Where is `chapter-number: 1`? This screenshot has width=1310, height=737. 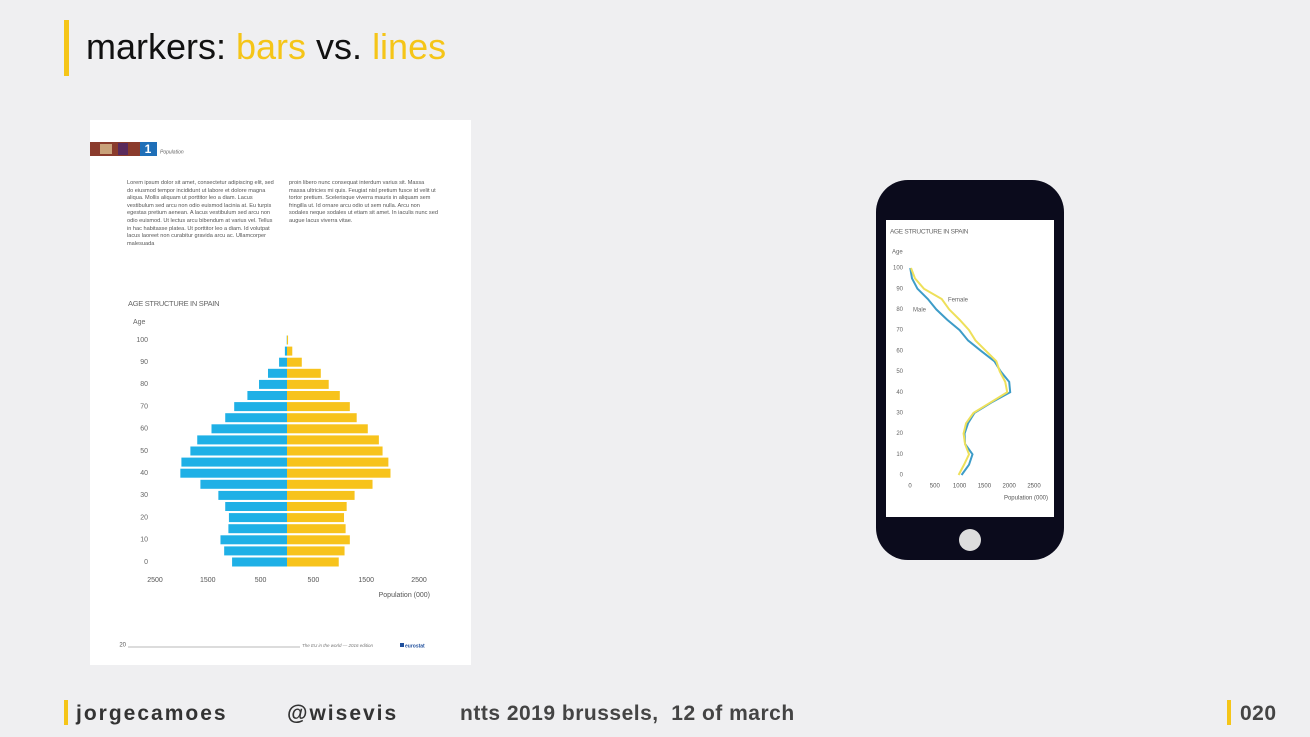
chapter-number: 1 is located at coordinates (148, 149).